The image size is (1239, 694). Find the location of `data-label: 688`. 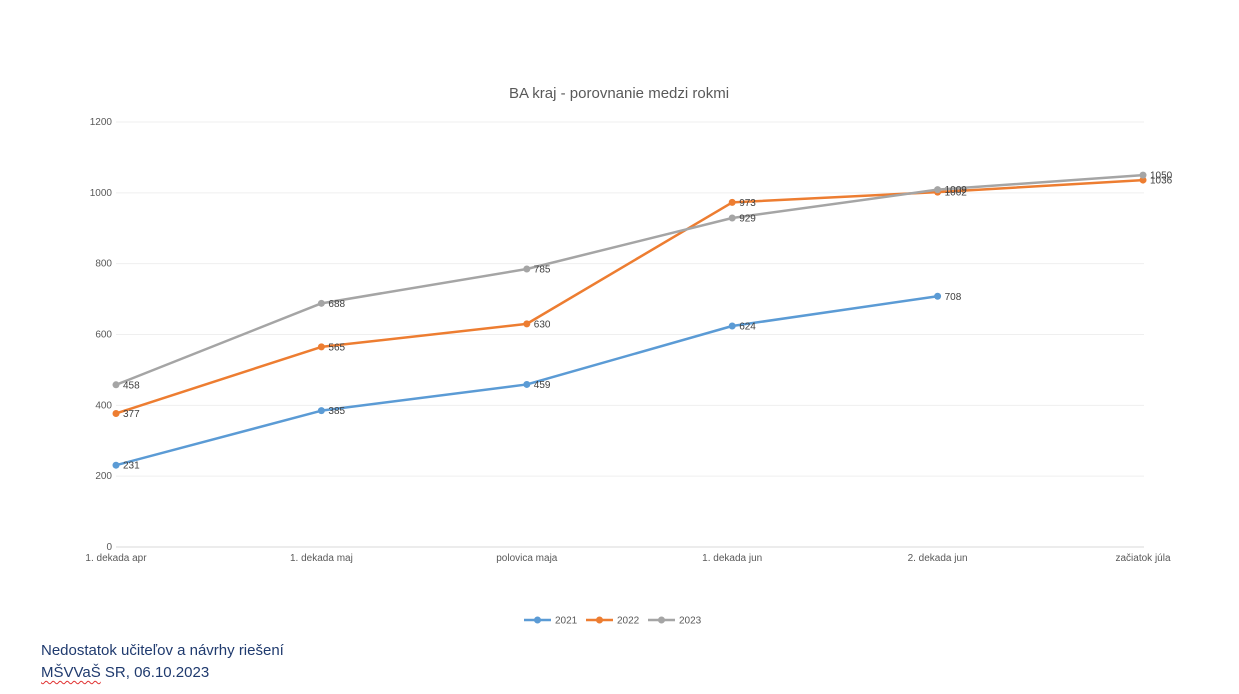

data-label: 688 is located at coordinates (336, 304).